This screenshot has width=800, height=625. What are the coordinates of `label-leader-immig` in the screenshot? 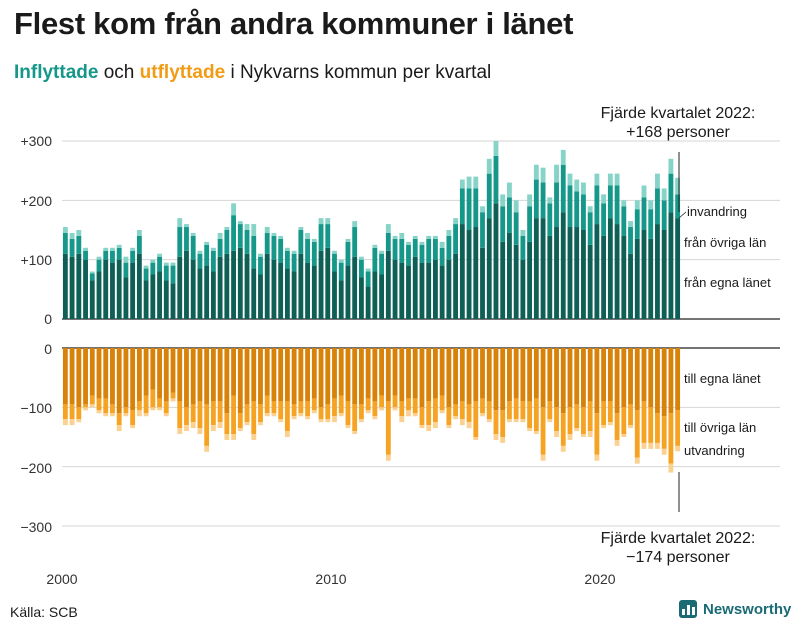 It's located at (682, 215).